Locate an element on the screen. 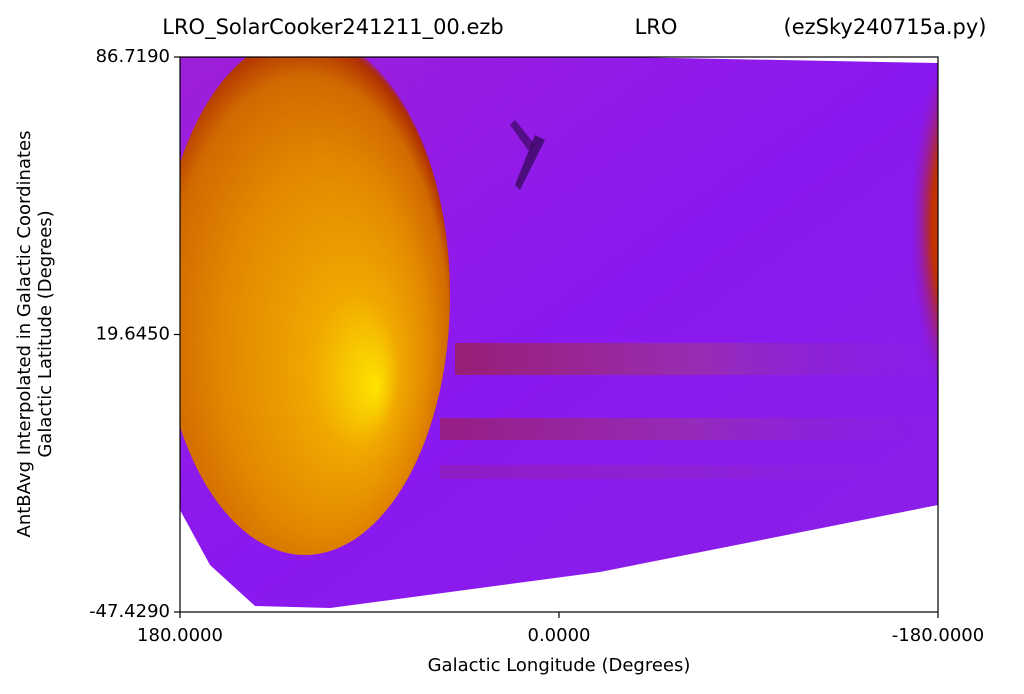 The height and width of the screenshot is (694, 1024). y-tick-label: -47.4290 is located at coordinates (129, 611).